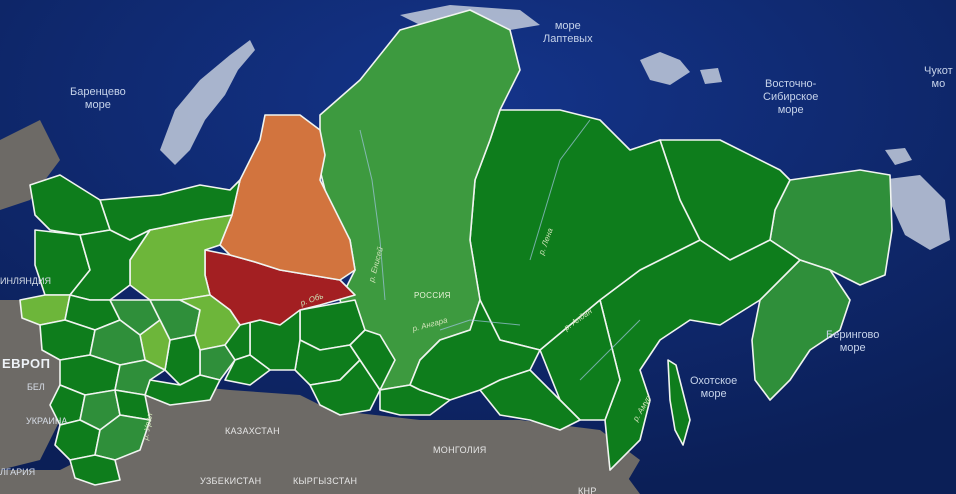  I want to click on china-label: КНР, so click(587, 490).